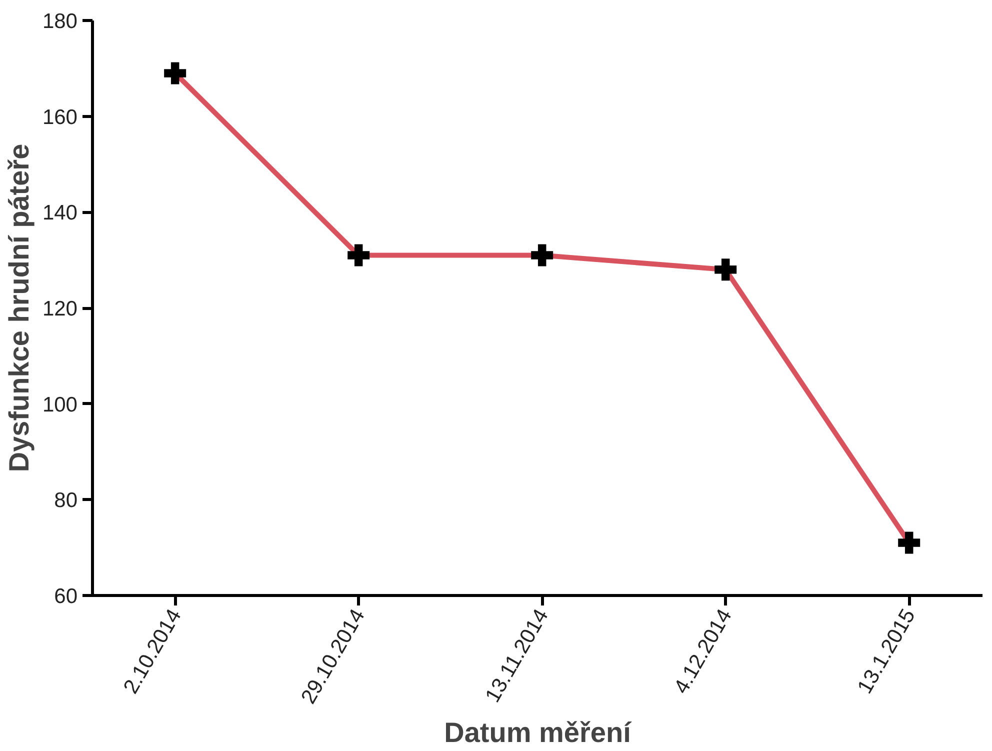  Describe the element at coordinates (60, 213) in the screenshot. I see `y-tick-label: 140` at that location.